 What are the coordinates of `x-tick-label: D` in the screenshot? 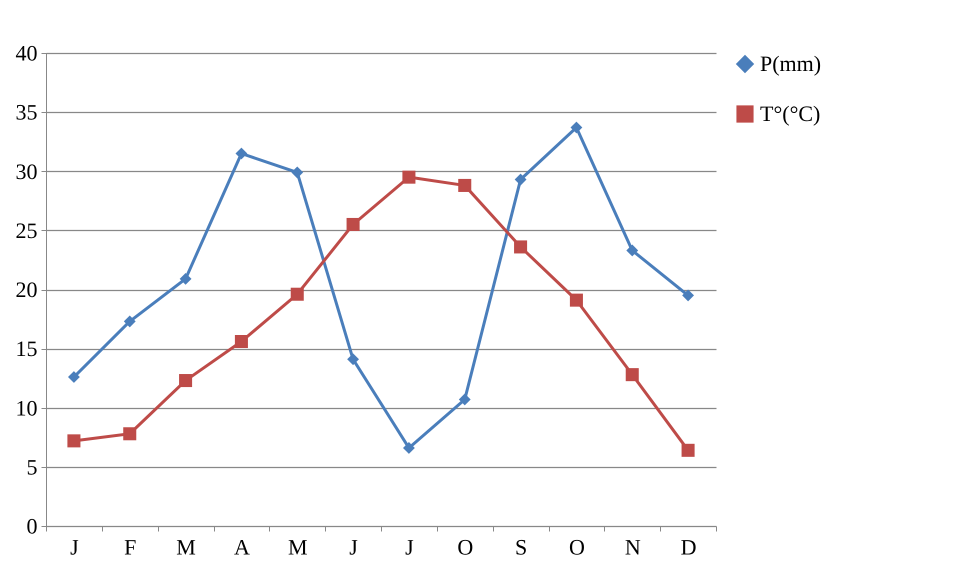 It's located at (688, 547).